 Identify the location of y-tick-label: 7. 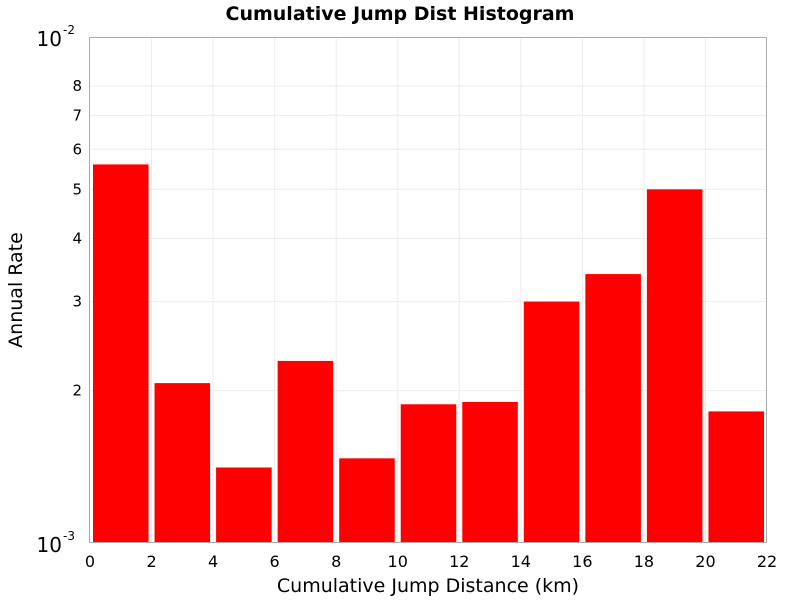
(77, 115).